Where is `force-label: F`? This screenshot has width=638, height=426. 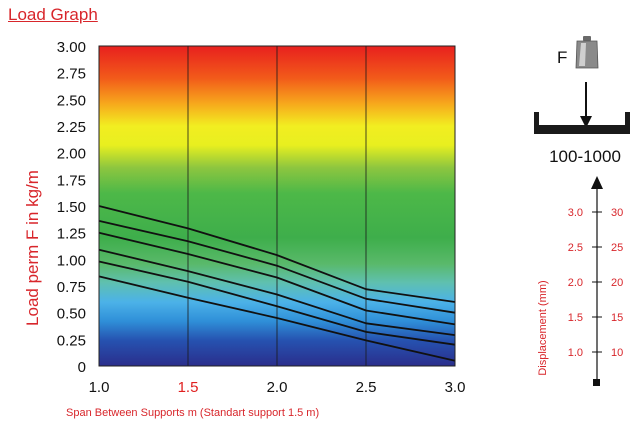
force-label: F is located at coordinates (562, 57).